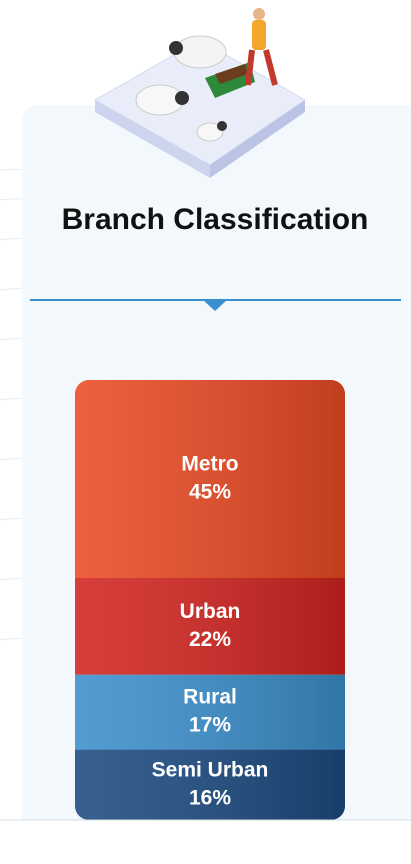  Describe the element at coordinates (209, 464) in the screenshot. I see `segment-label: Metro` at that location.